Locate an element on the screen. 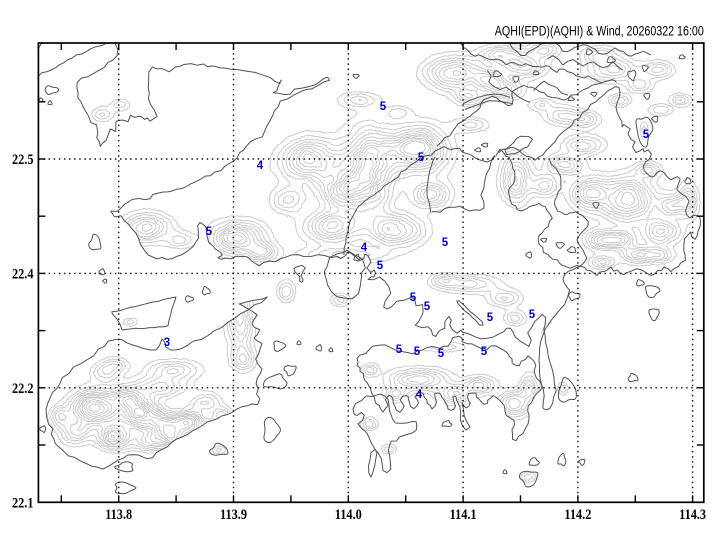  svg-text: 114.0 is located at coordinates (348, 515).